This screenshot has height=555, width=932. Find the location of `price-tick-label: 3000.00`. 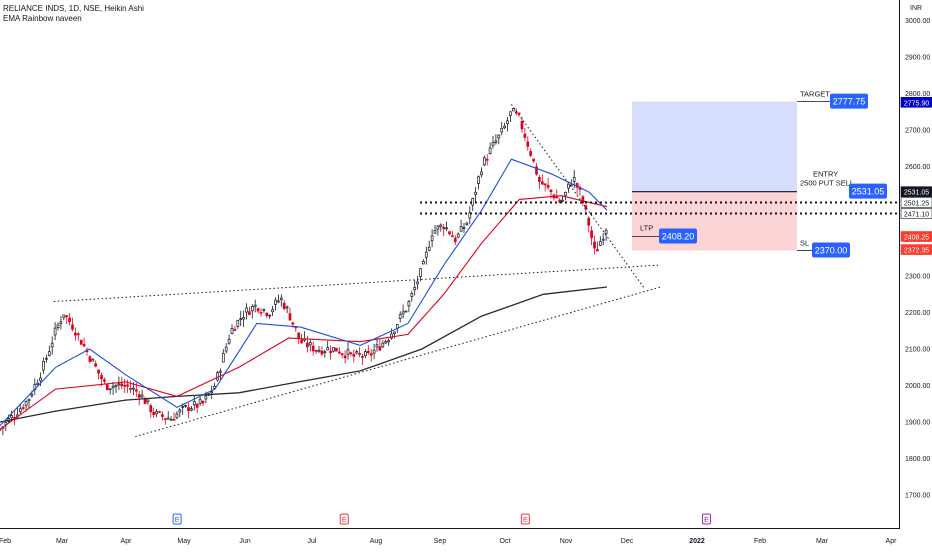

price-tick-label: 3000.00 is located at coordinates (917, 21).